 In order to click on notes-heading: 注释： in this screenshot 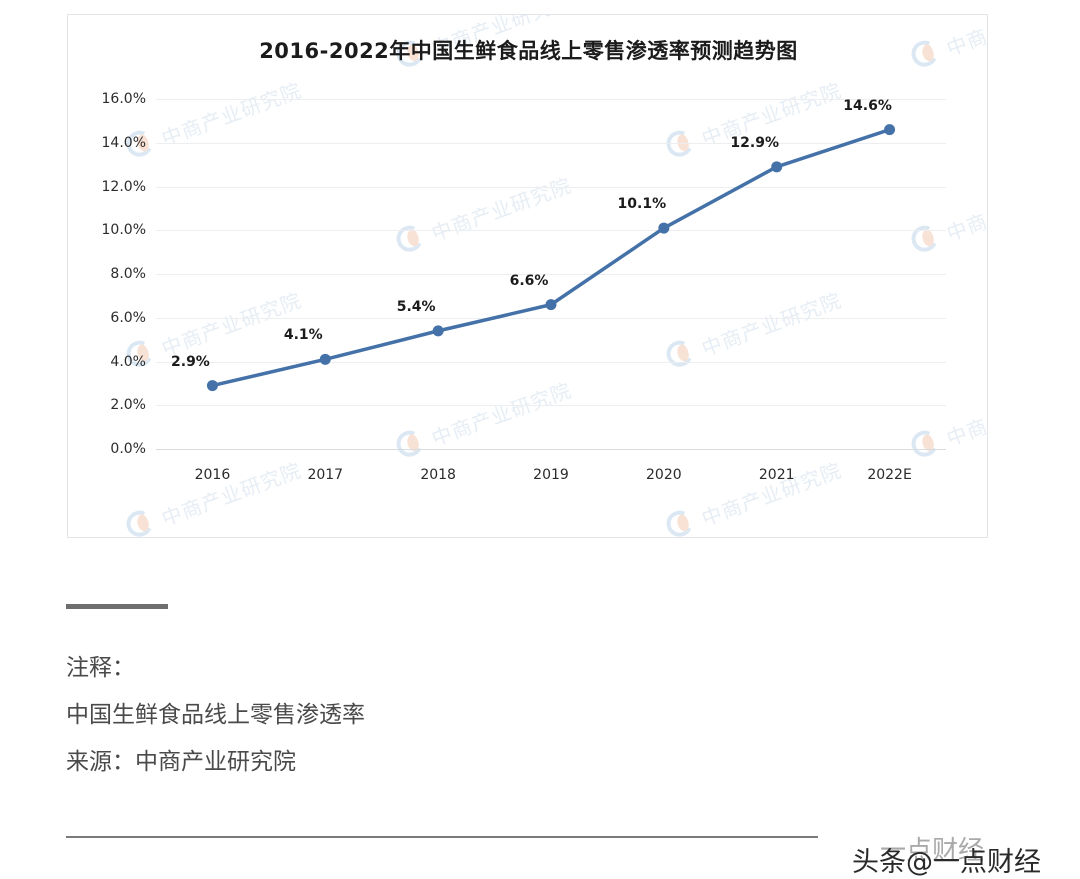, I will do `click(100, 668)`.